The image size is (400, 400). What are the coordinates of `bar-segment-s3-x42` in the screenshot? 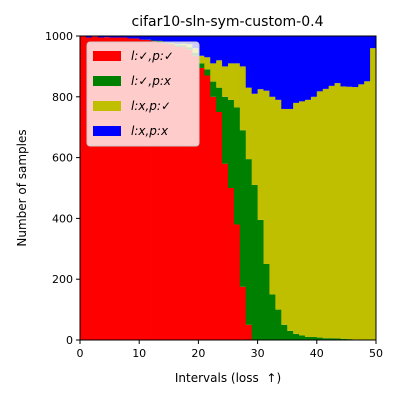 It's located at (331, 61).